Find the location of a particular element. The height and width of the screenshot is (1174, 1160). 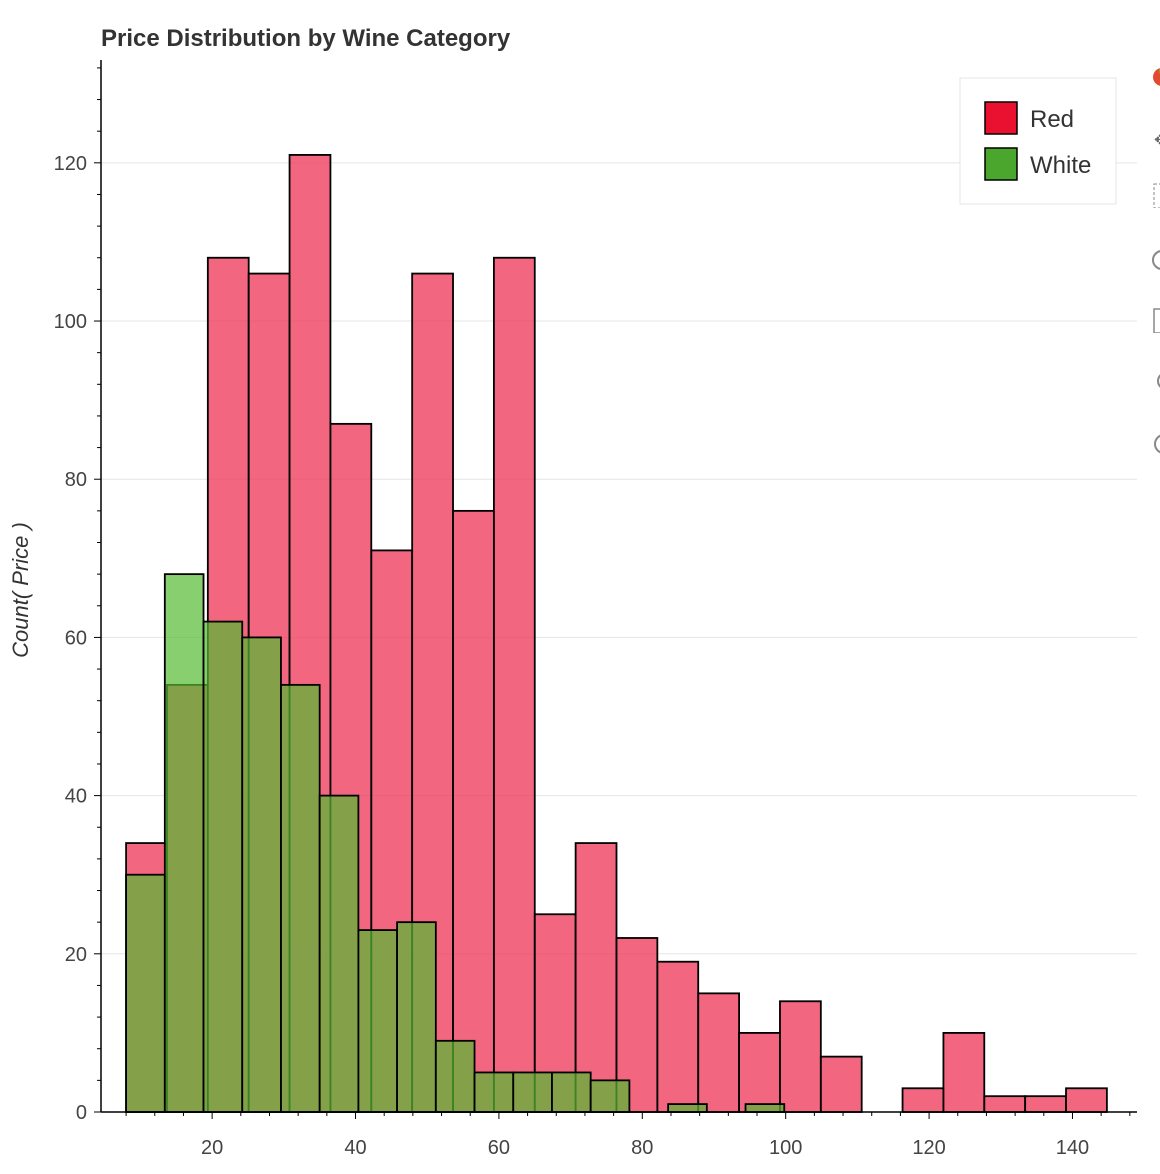

x-tick-label: 80 is located at coordinates (642, 1148).